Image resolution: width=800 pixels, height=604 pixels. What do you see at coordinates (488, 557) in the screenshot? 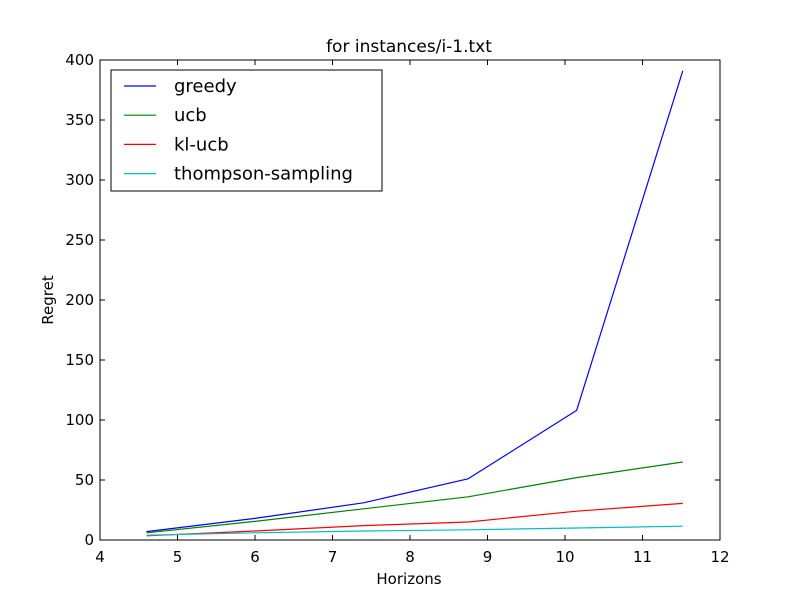
I see `x-tick-label-9: 9` at bounding box center [488, 557].